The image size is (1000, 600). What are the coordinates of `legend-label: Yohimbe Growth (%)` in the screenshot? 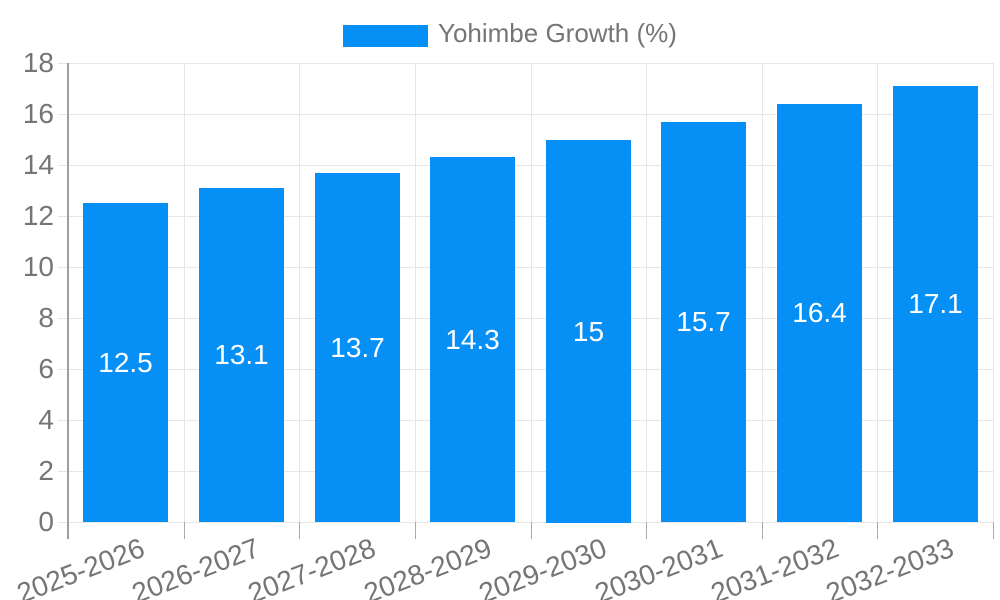 It's located at (557, 33).